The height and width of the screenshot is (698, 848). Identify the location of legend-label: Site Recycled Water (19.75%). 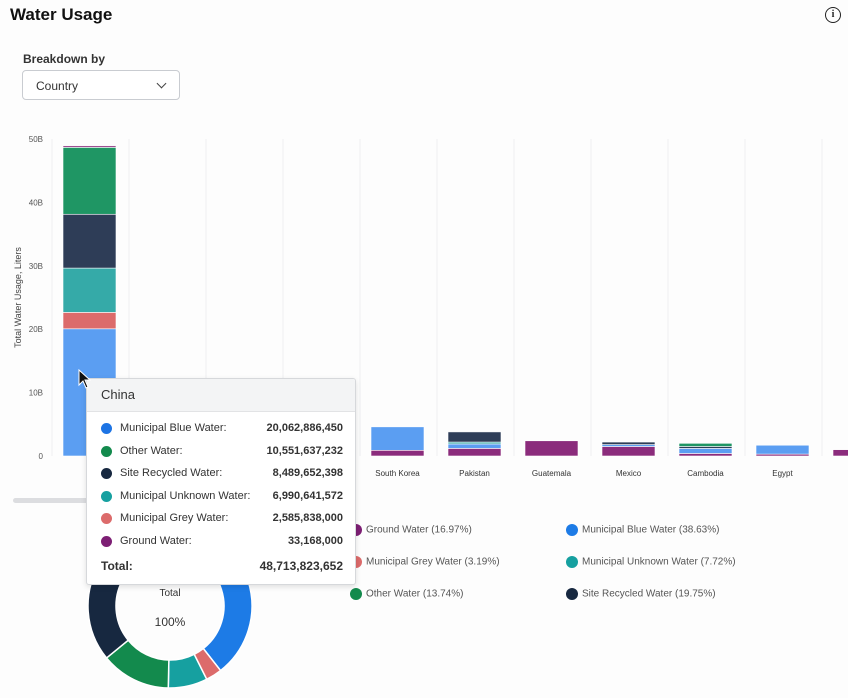
(649, 594).